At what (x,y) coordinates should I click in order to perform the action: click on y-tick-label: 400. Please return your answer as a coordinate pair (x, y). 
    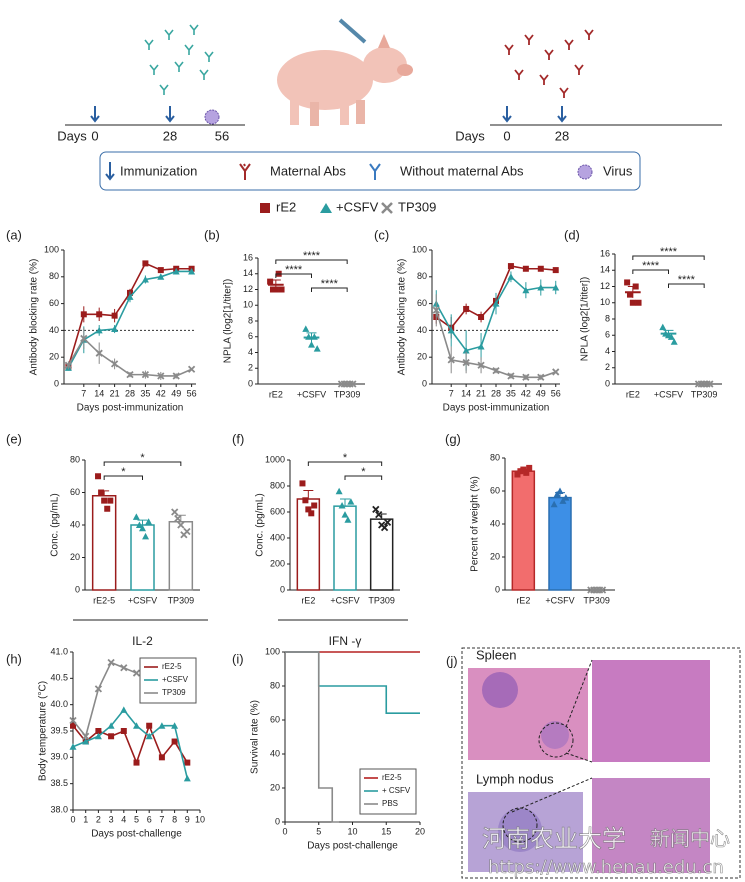
    Looking at the image, I should click on (277, 537).